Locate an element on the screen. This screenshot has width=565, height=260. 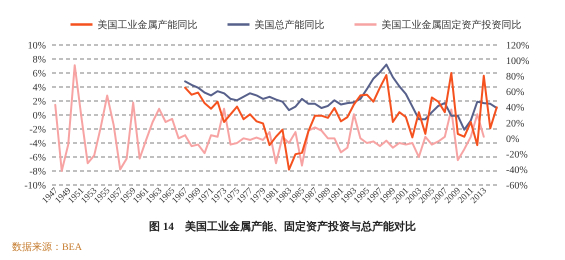
y2-tick-label: 80% is located at coordinates (515, 77).